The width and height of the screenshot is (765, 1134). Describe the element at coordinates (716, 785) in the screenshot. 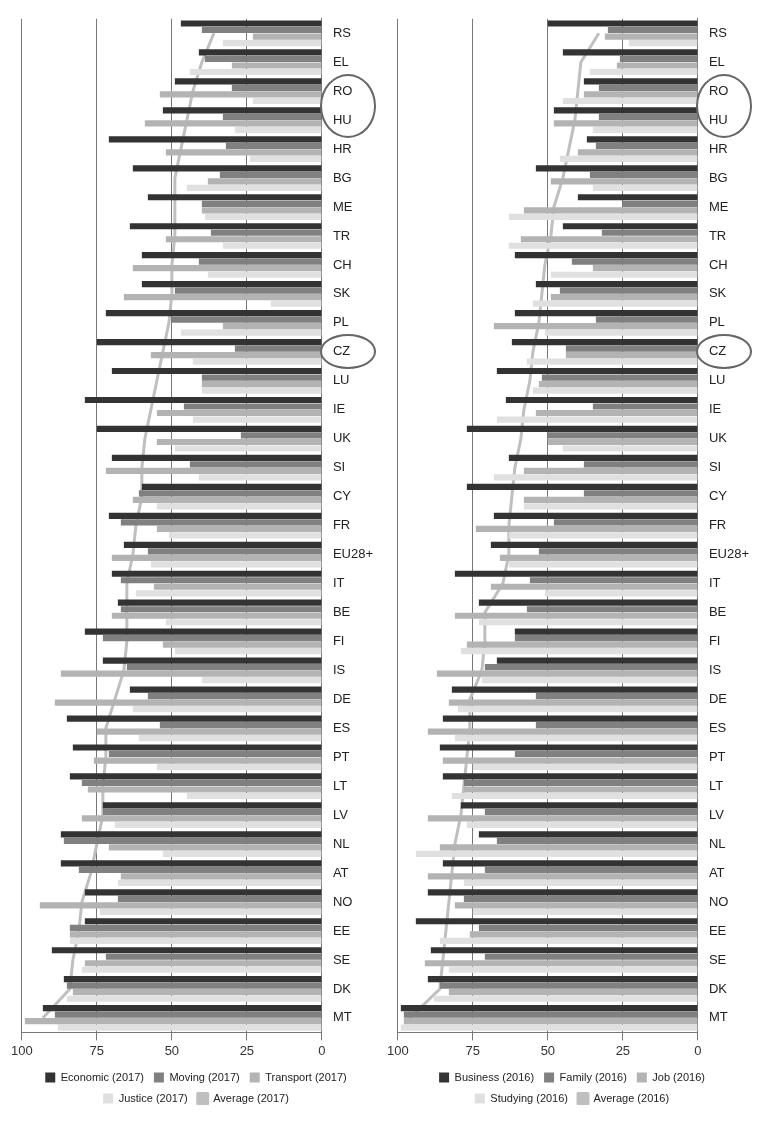

I see `y-tick-label: LT` at that location.